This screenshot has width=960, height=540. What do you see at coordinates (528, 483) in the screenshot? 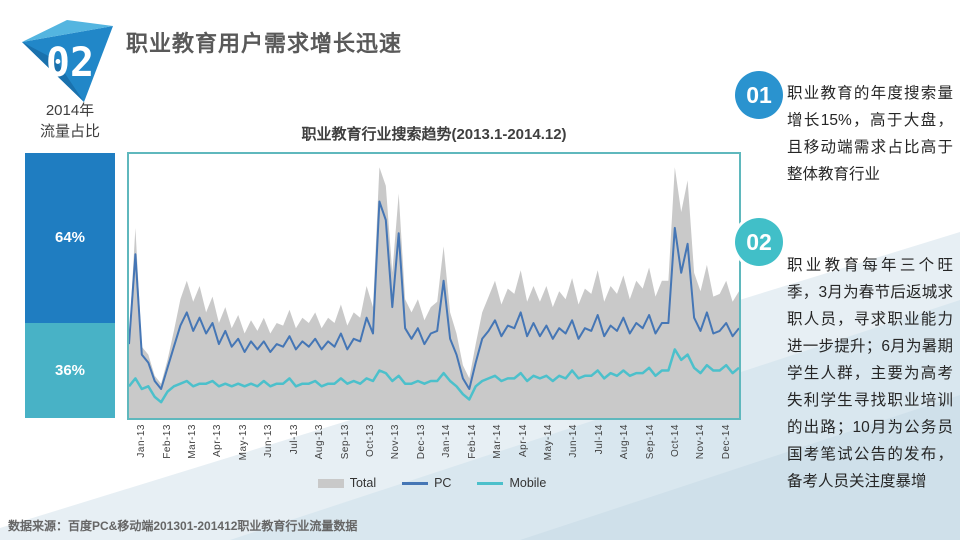
I see `legend-label-mobile: Mobile` at bounding box center [528, 483].